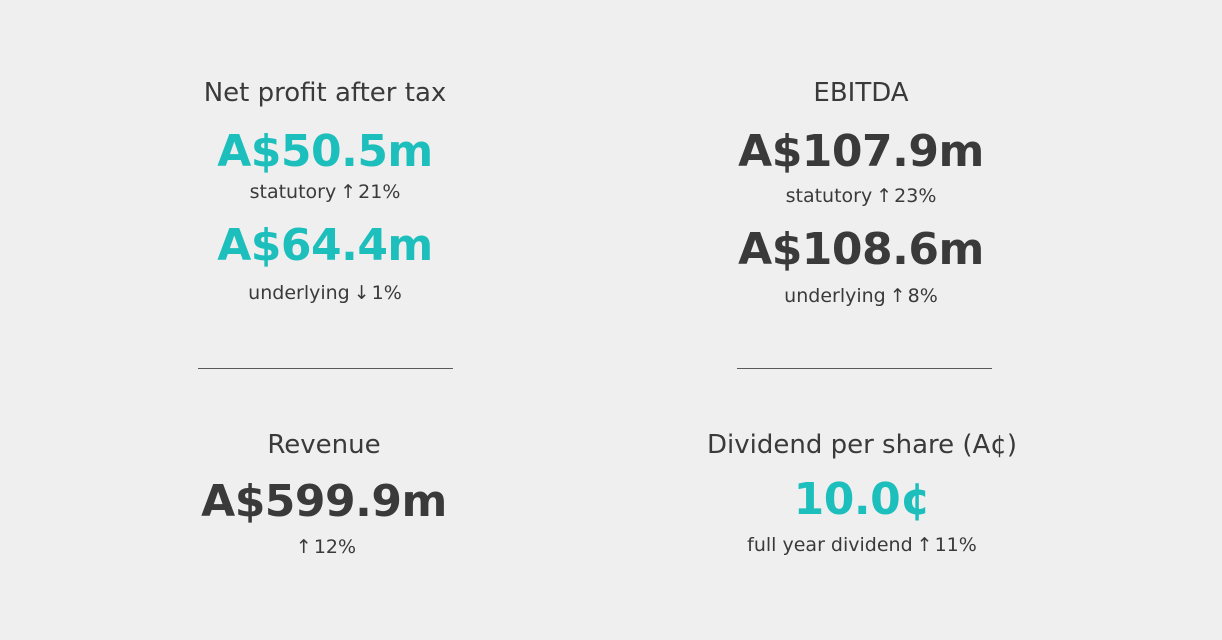 The image size is (1222, 640). What do you see at coordinates (862, 499) in the screenshot?
I see `dividend-value: 10.0¢` at bounding box center [862, 499].